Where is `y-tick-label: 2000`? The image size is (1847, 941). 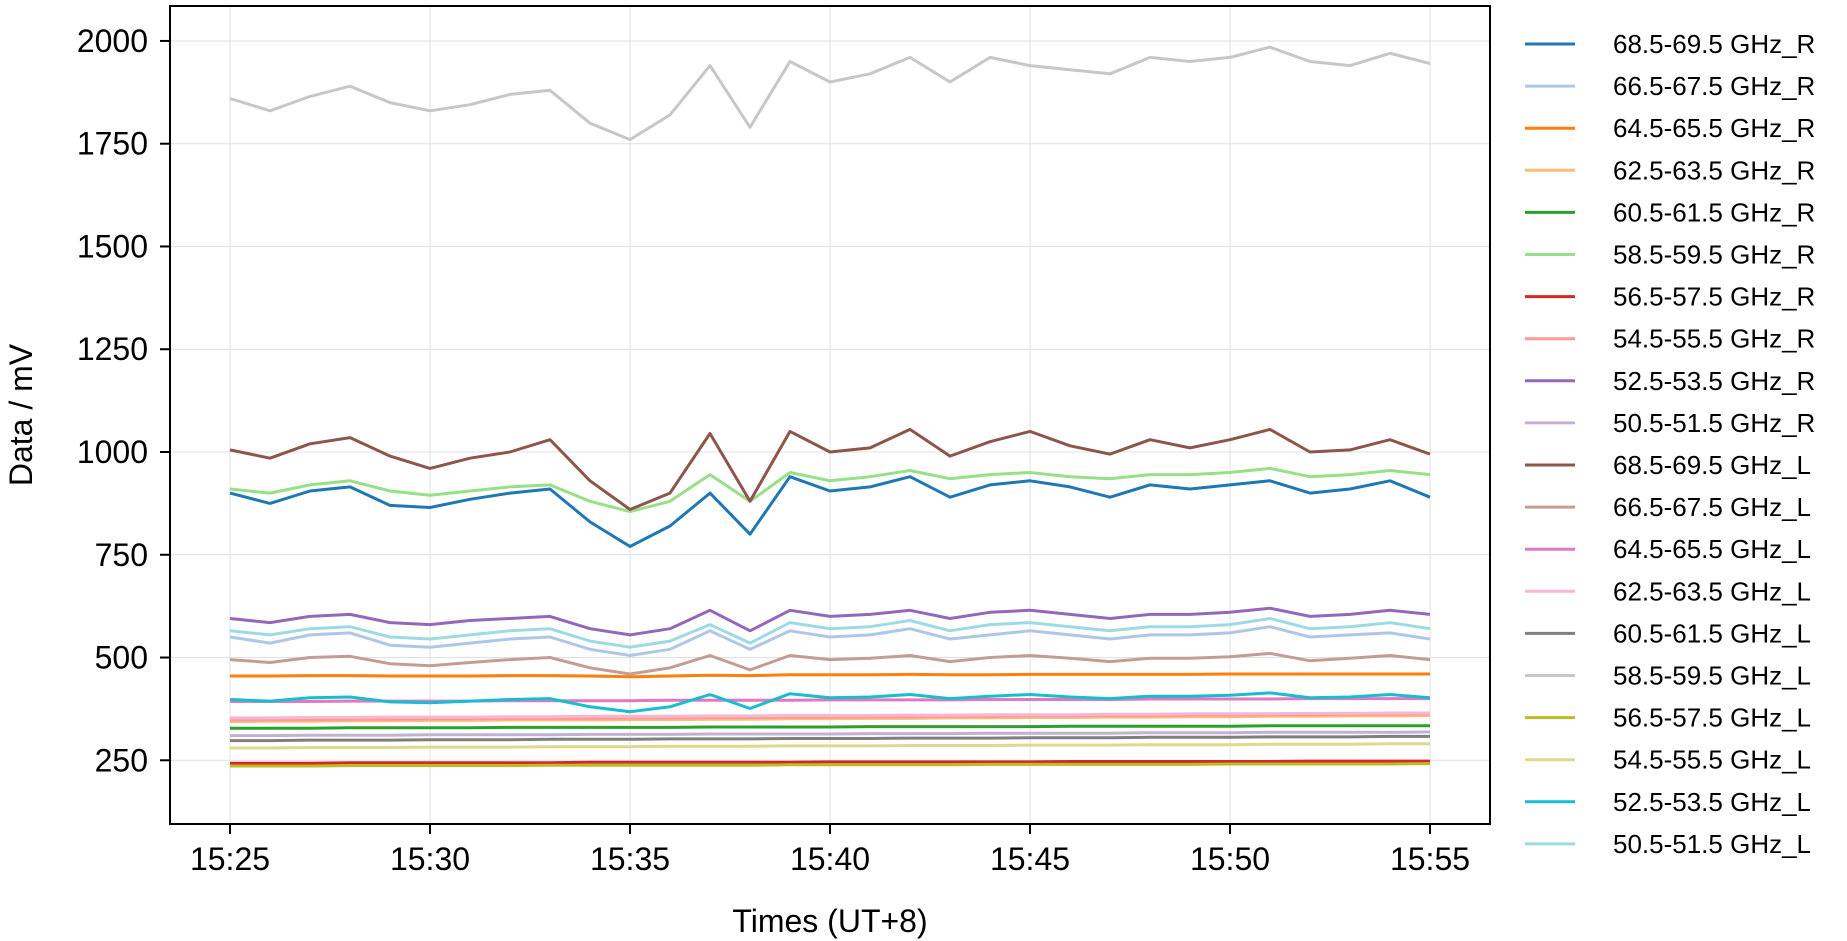 y-tick-label: 2000 is located at coordinates (112, 41).